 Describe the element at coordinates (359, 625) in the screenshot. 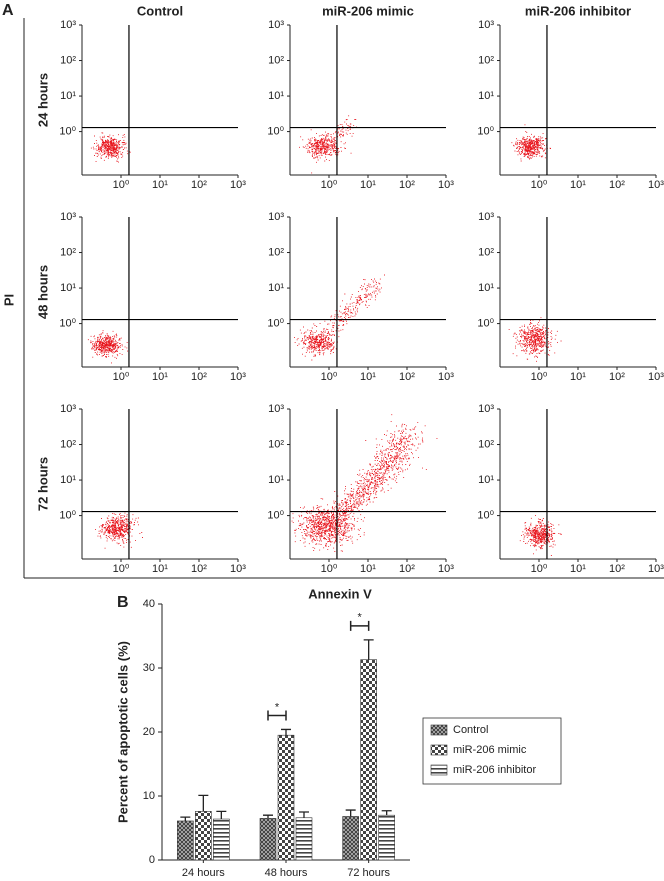

I see `significance-bracket` at that location.